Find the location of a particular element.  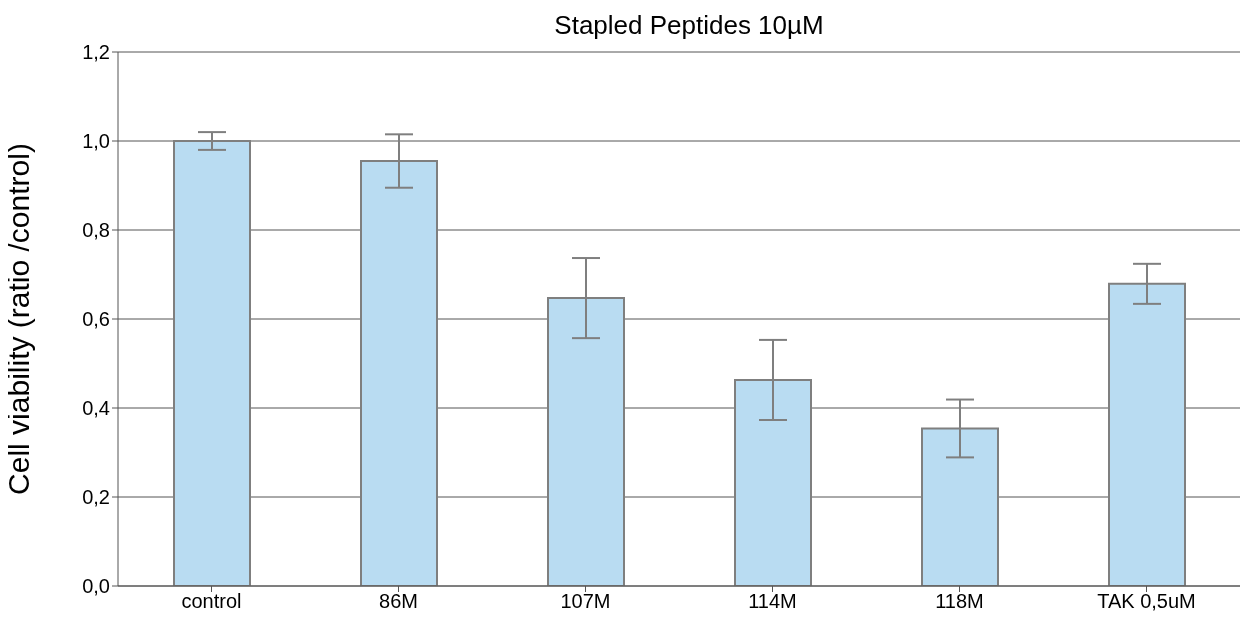

x-tick-label: 118M is located at coordinates (959, 601).